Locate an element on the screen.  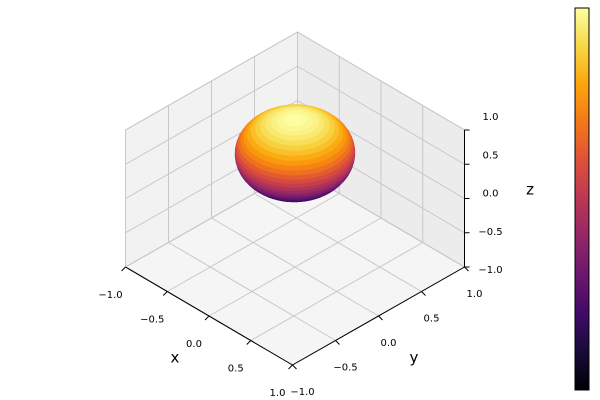
x-tick-label: −1.0 is located at coordinates (110, 295).